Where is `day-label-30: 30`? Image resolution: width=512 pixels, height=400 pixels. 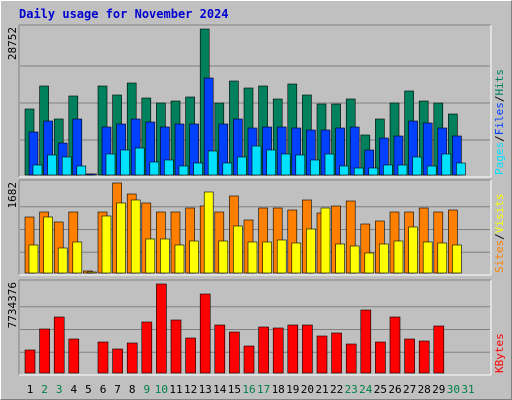 day-label-30: 30 is located at coordinates (453, 389).